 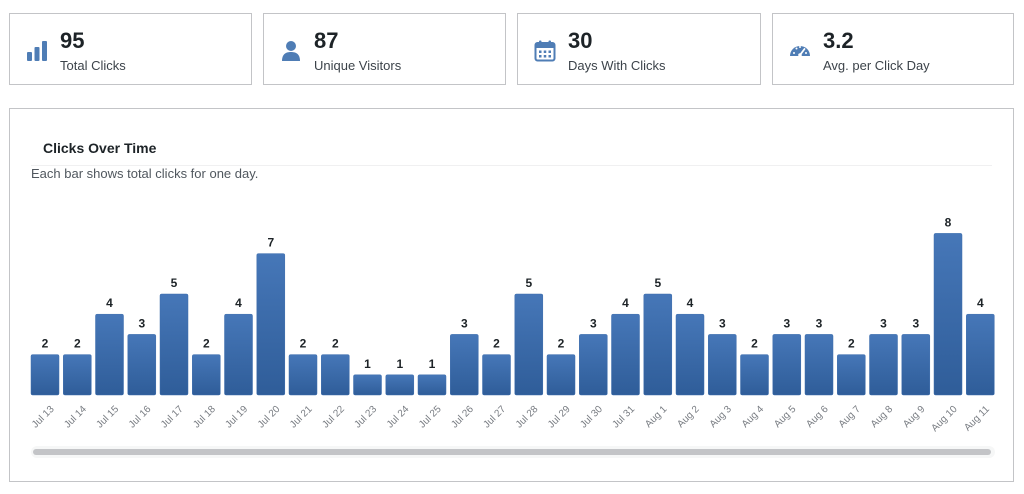 I want to click on chart-scrollbar-thumb, so click(x=512, y=452).